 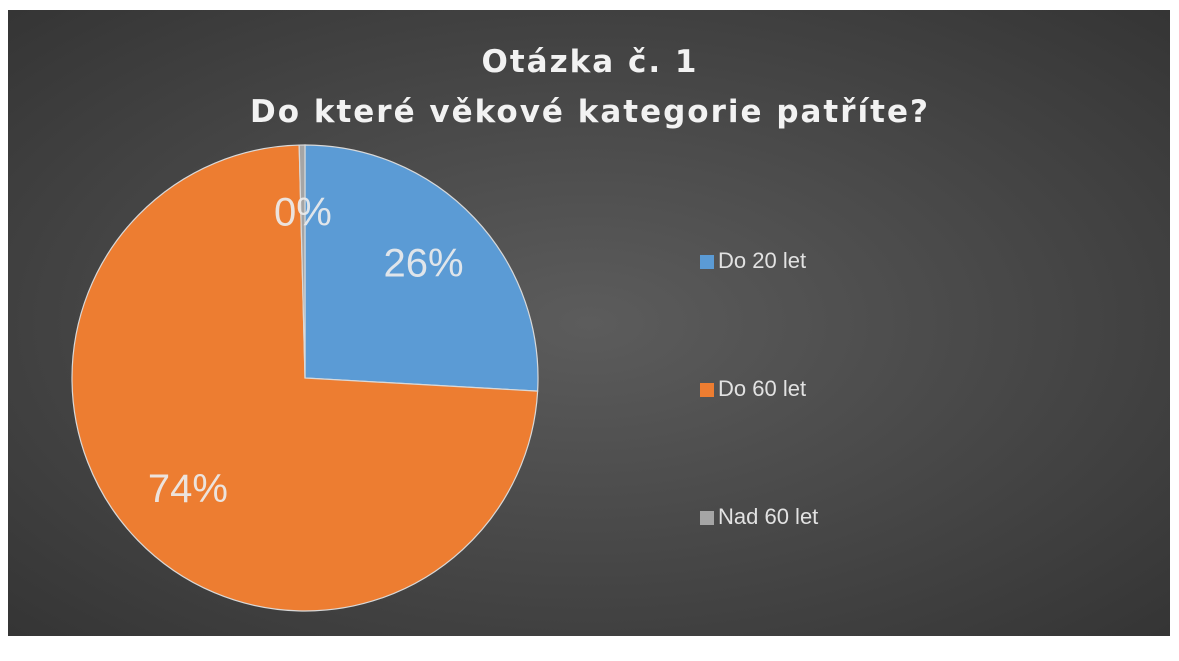 I want to click on chart-title: Otázka č. 1, so click(x=590, y=62).